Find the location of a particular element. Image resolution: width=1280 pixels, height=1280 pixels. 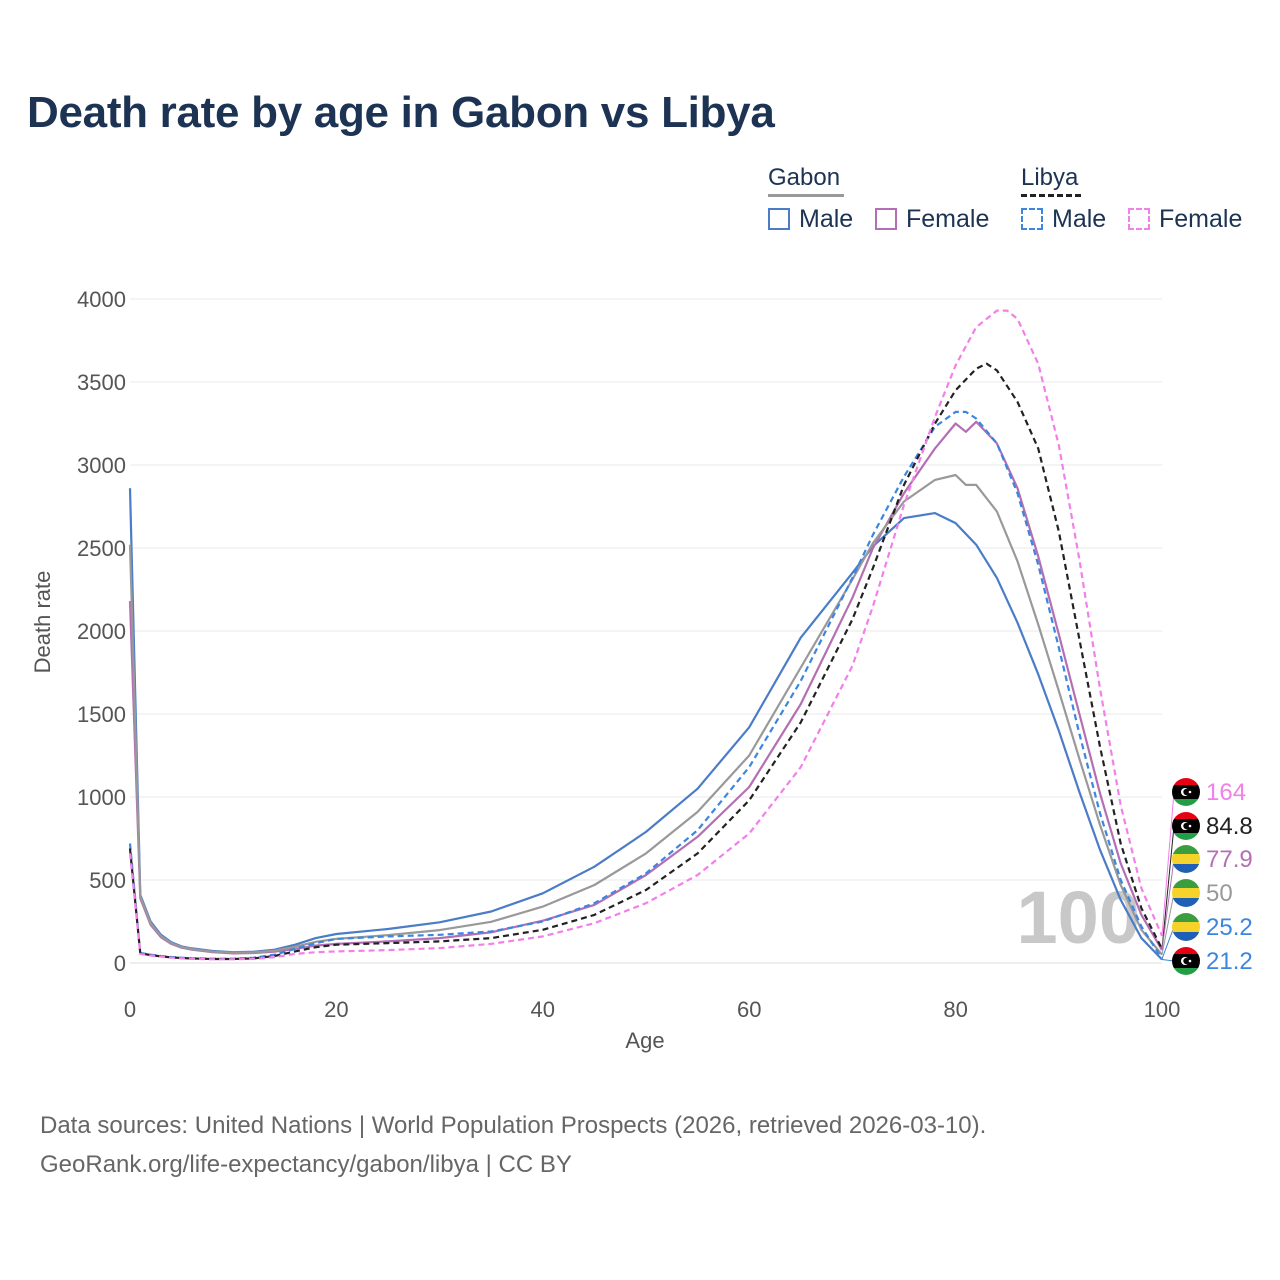

x-tick-label: 40 is located at coordinates (543, 1009).